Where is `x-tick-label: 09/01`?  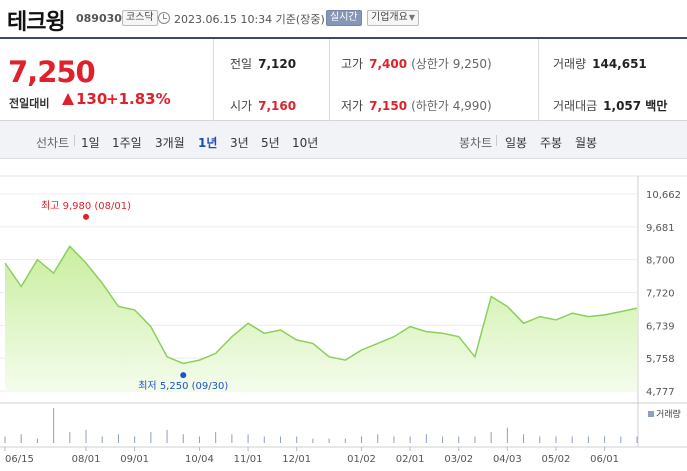
x-tick-label: 09/01 is located at coordinates (134, 459).